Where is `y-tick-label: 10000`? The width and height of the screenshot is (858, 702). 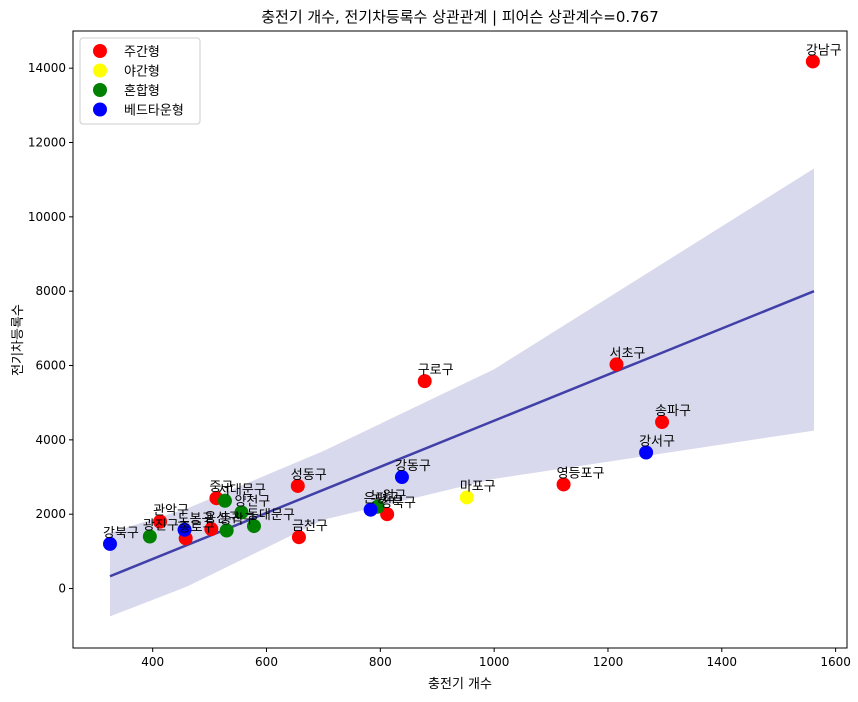 y-tick-label: 10000 is located at coordinates (47, 217).